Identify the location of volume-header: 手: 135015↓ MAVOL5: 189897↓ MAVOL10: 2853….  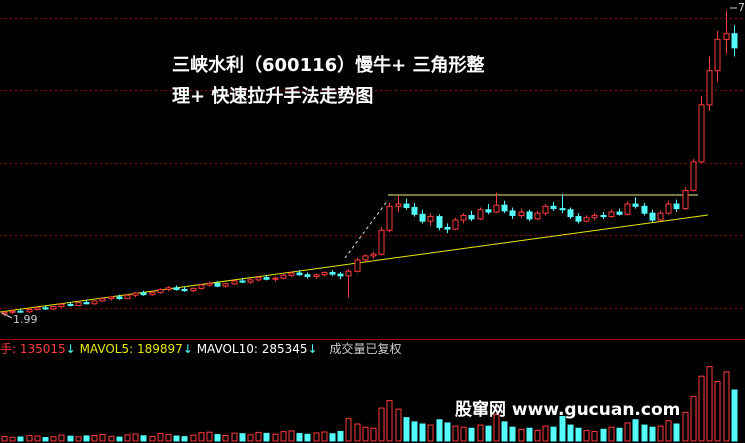
(200, 348).